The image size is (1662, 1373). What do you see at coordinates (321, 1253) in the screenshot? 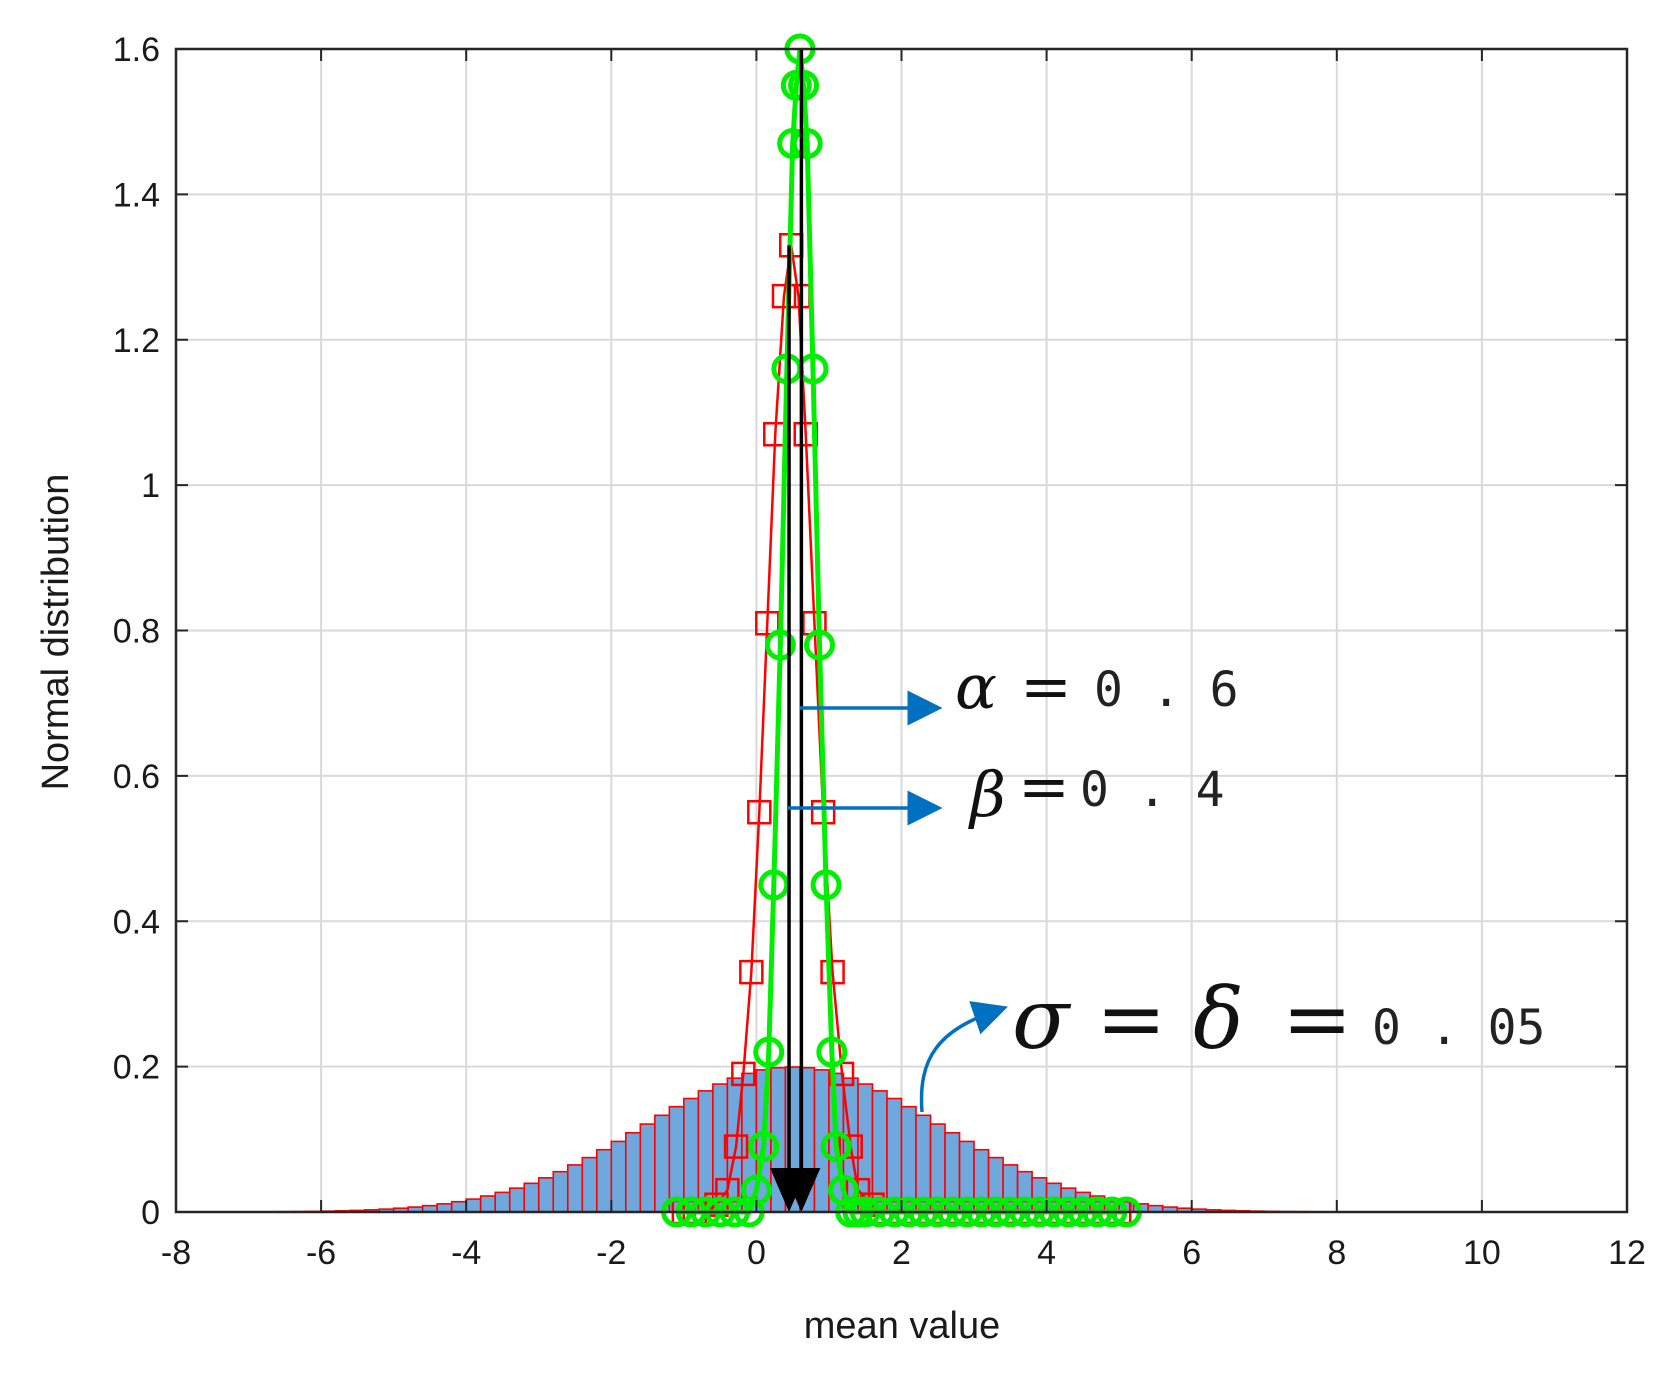
I see `x-tick-label: -6` at bounding box center [321, 1253].